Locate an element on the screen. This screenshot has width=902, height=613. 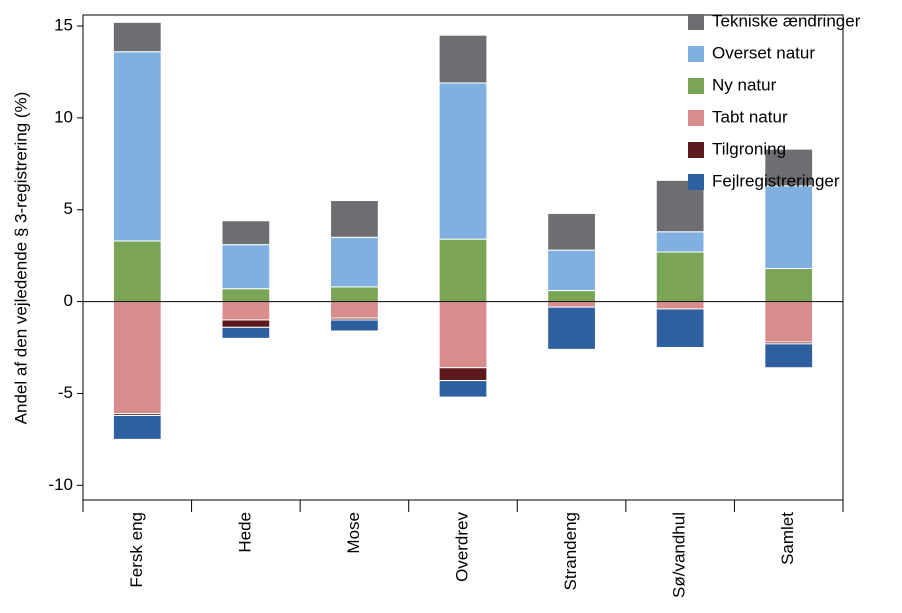
y-tick-label: 0 is located at coordinates (68, 300).